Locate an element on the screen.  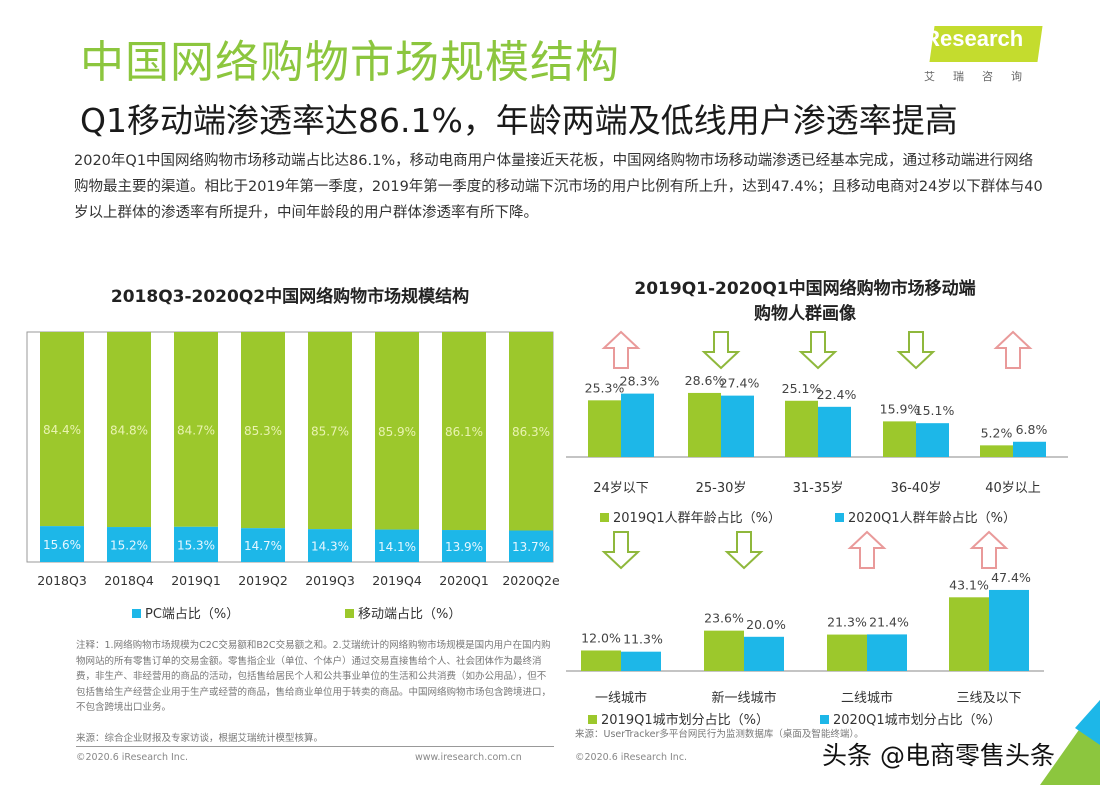
label-2019-36-40岁: 15.9% is located at coordinates (900, 408).